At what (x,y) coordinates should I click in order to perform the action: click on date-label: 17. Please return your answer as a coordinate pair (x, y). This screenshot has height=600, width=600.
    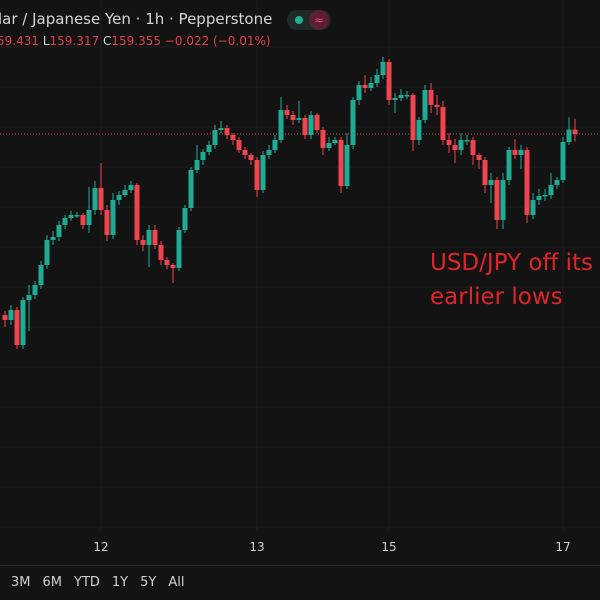
    Looking at the image, I should click on (563, 547).